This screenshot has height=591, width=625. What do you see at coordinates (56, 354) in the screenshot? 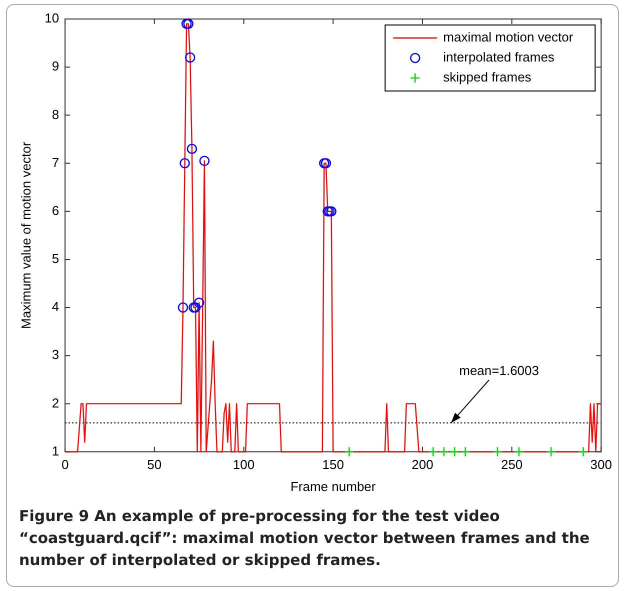
I see `y-tick-label: 3` at bounding box center [56, 354].